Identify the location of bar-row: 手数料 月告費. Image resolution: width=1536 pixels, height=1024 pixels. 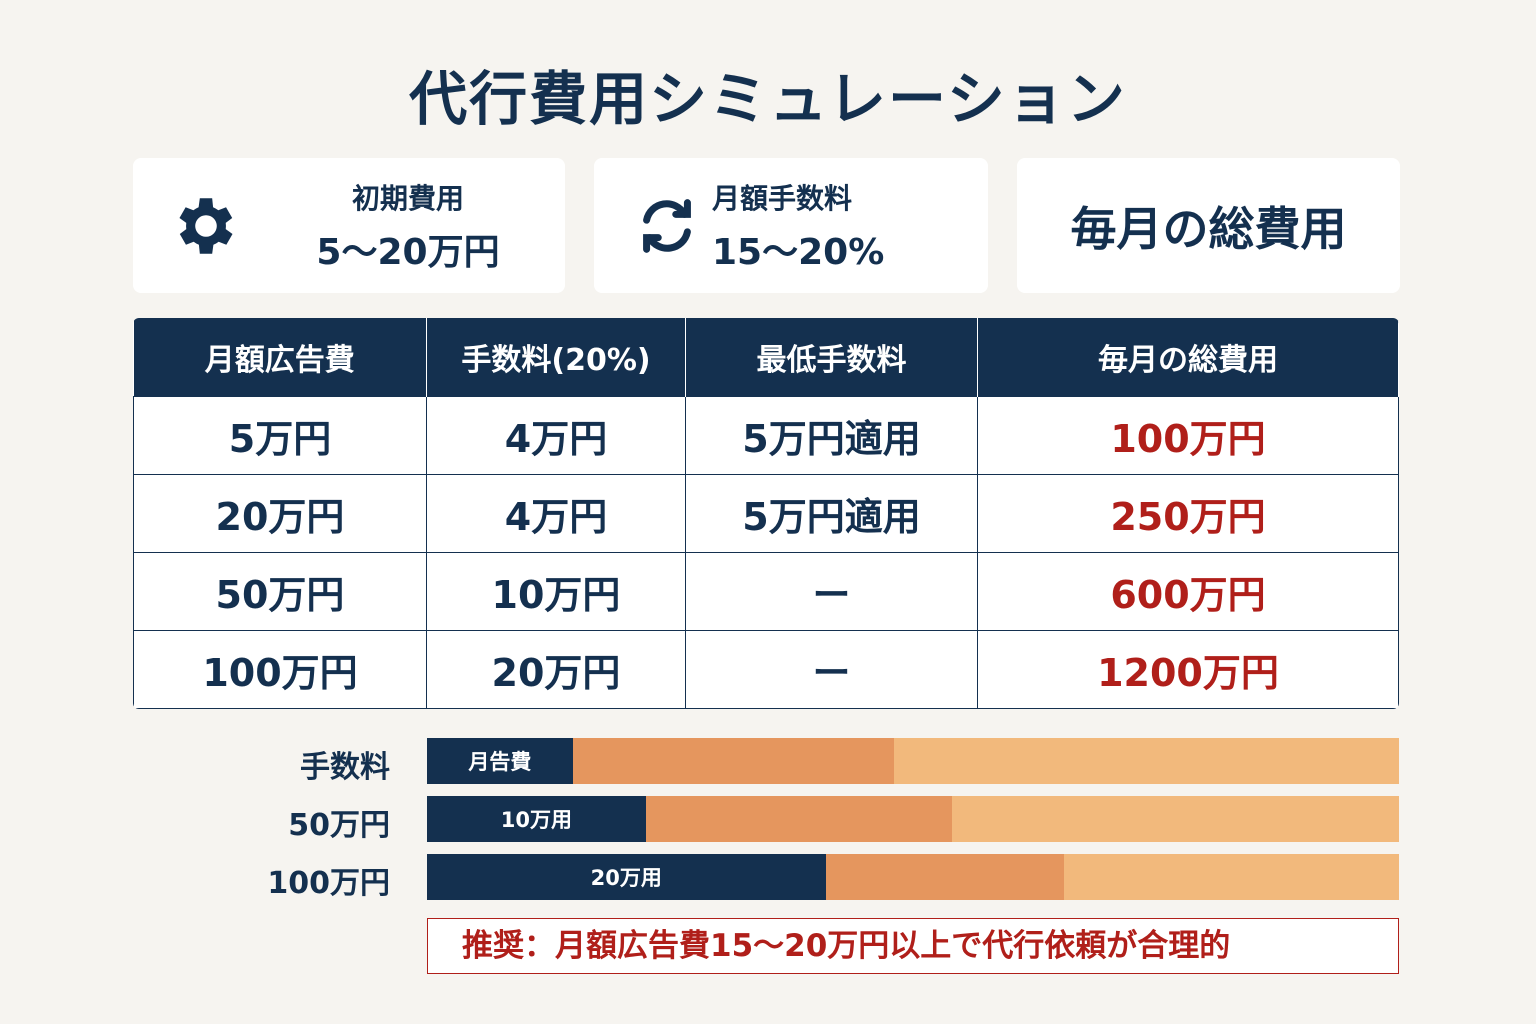
(830, 761).